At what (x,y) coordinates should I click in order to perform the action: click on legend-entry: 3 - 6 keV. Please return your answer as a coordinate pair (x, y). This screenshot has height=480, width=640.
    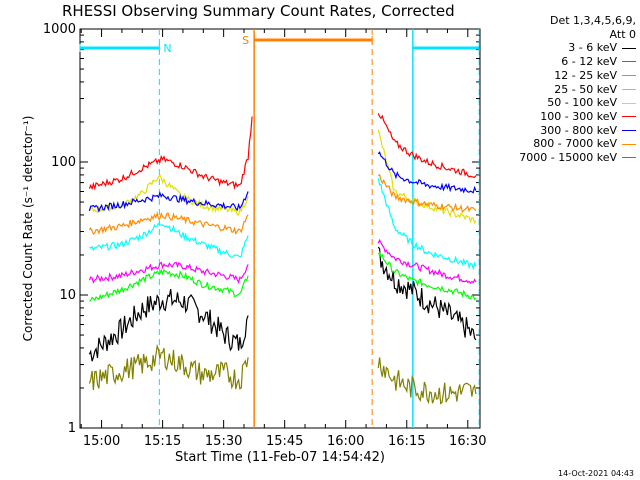
    Looking at the image, I should click on (562, 48).